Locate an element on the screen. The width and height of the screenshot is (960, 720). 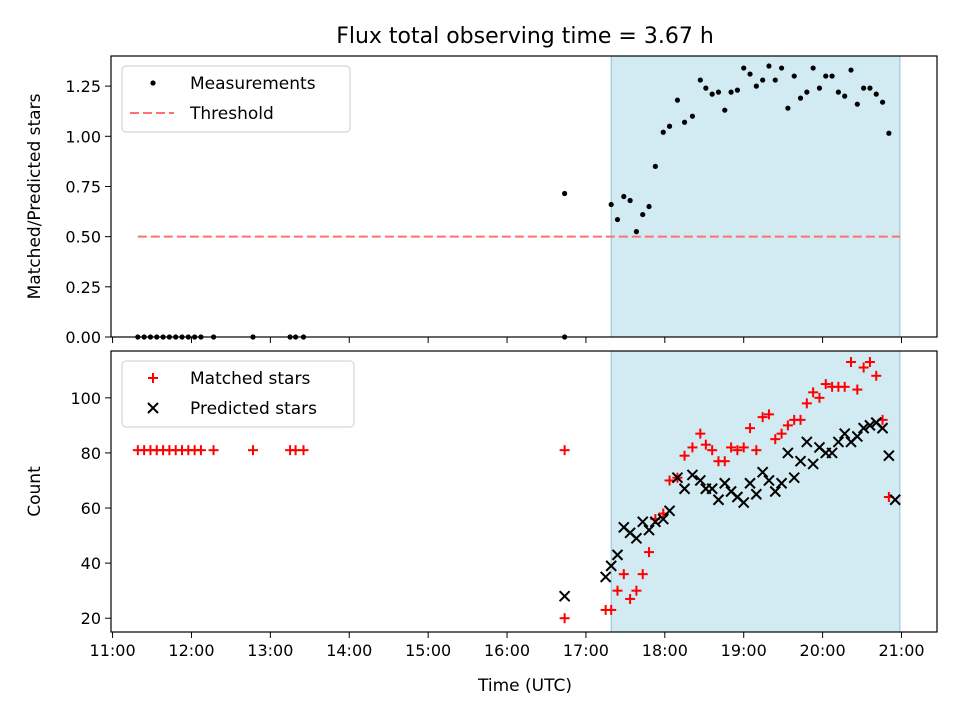
observing-window-shading is located at coordinates (755, 491).